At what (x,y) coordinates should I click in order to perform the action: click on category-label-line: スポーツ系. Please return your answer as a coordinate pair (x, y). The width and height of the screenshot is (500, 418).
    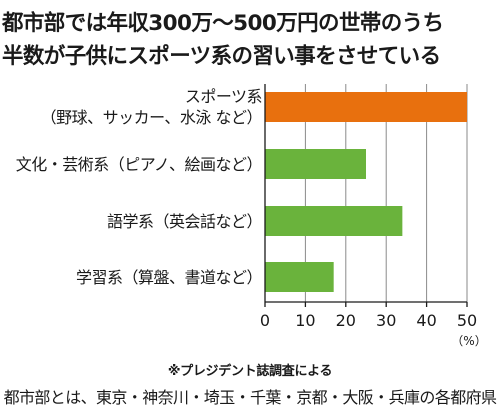
    Looking at the image, I should click on (223, 96).